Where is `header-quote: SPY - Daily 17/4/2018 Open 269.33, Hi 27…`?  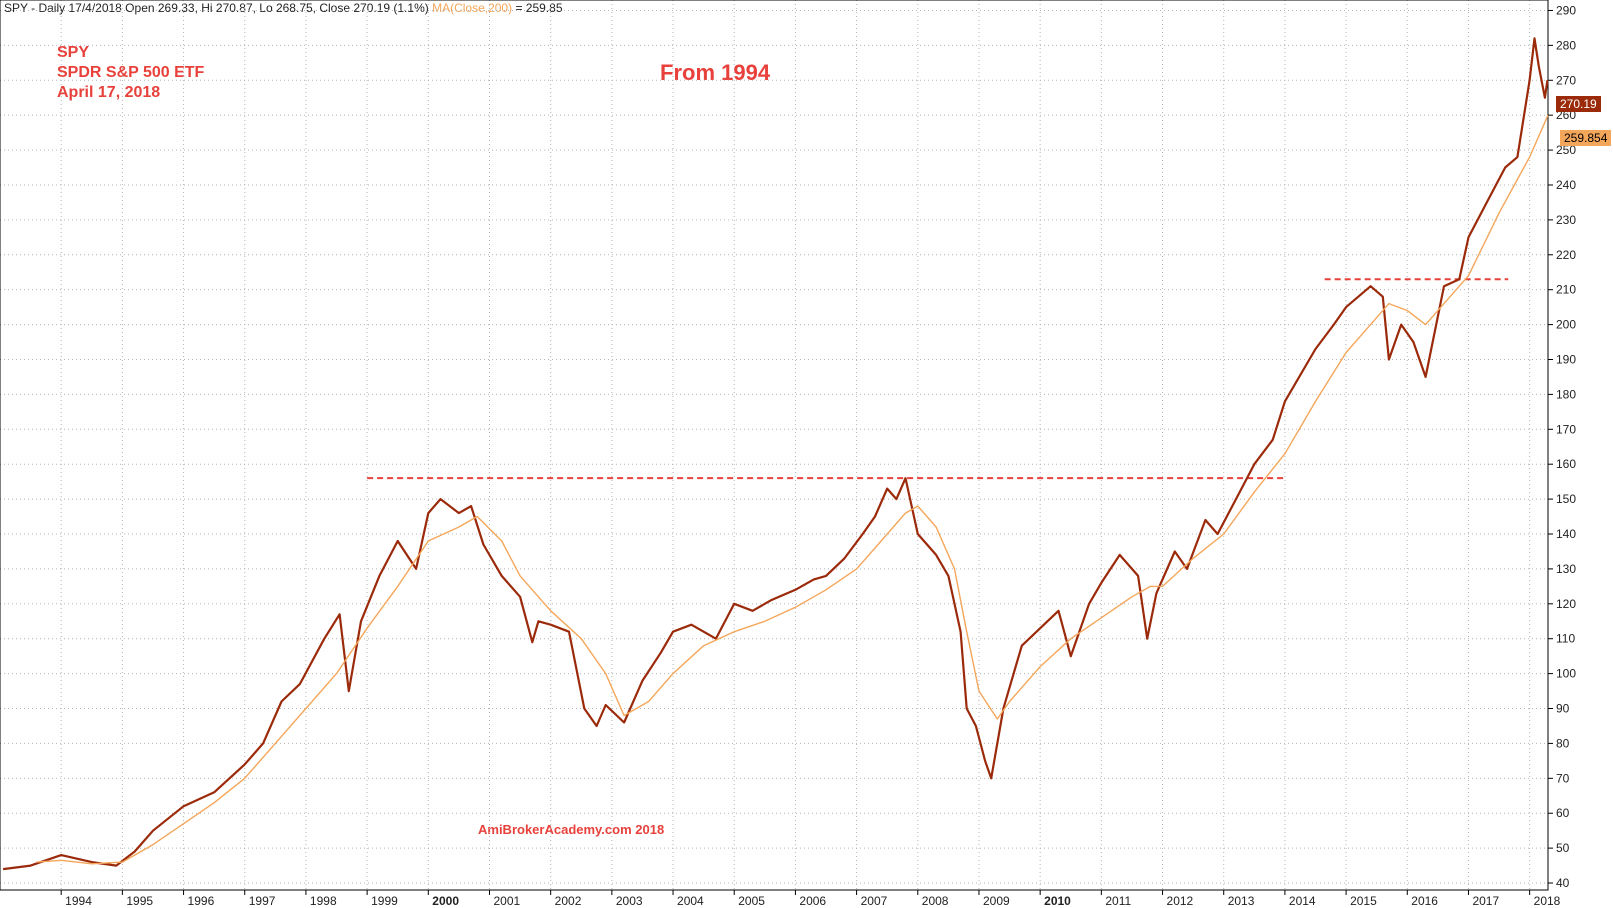 header-quote: SPY - Daily 17/4/2018 Open 269.33, Hi 27… is located at coordinates (216, 8).